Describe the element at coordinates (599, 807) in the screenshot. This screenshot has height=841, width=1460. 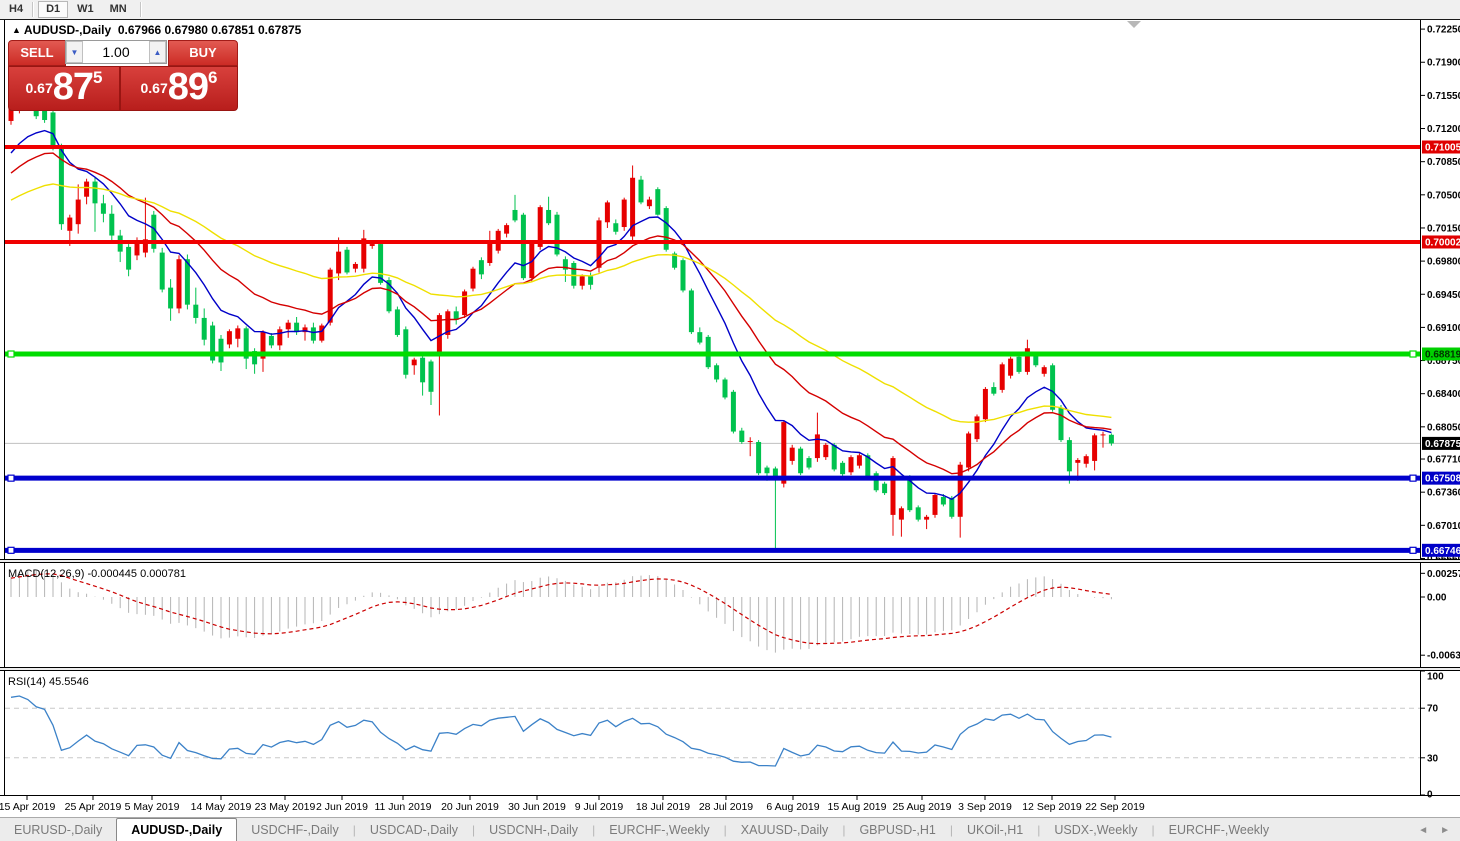
I see `date-axis-label: 9 Jul 2019` at that location.